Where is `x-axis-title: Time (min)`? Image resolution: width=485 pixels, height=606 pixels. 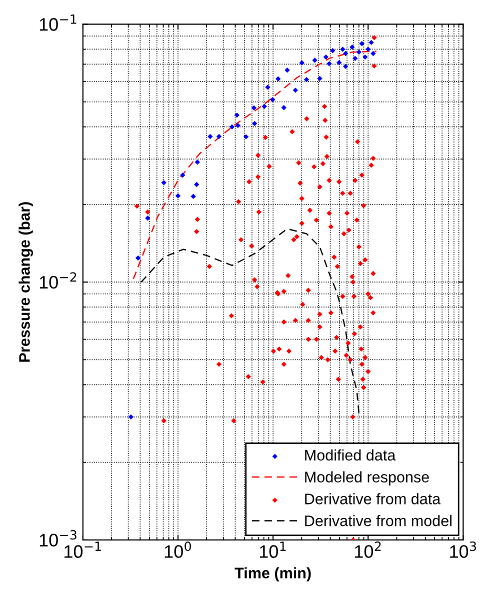
x-axis-title: Time (min) is located at coordinates (272, 574).